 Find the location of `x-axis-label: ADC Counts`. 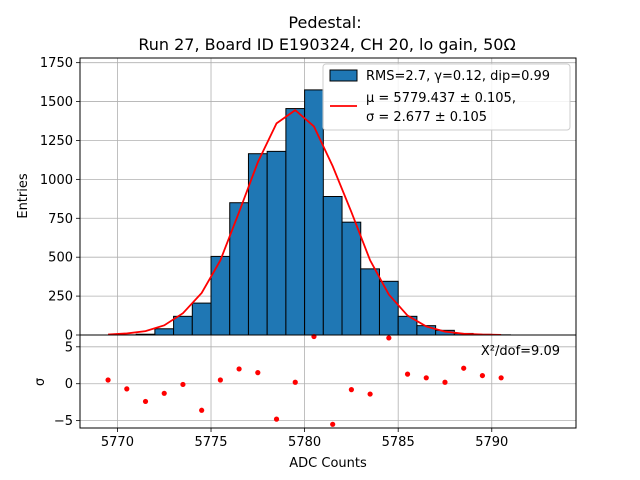

x-axis-label: ADC Counts is located at coordinates (328, 463).